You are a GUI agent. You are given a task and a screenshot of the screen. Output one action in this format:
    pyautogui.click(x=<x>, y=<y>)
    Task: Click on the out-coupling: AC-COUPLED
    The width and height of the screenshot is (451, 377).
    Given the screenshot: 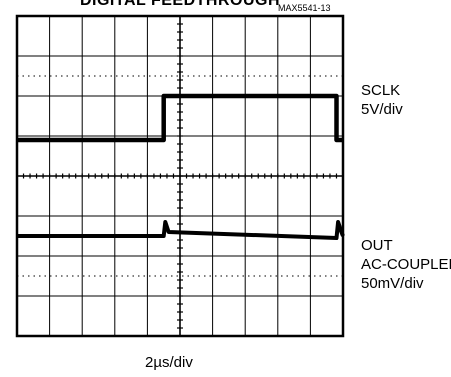 What is the action you would take?
    pyautogui.click(x=406, y=264)
    